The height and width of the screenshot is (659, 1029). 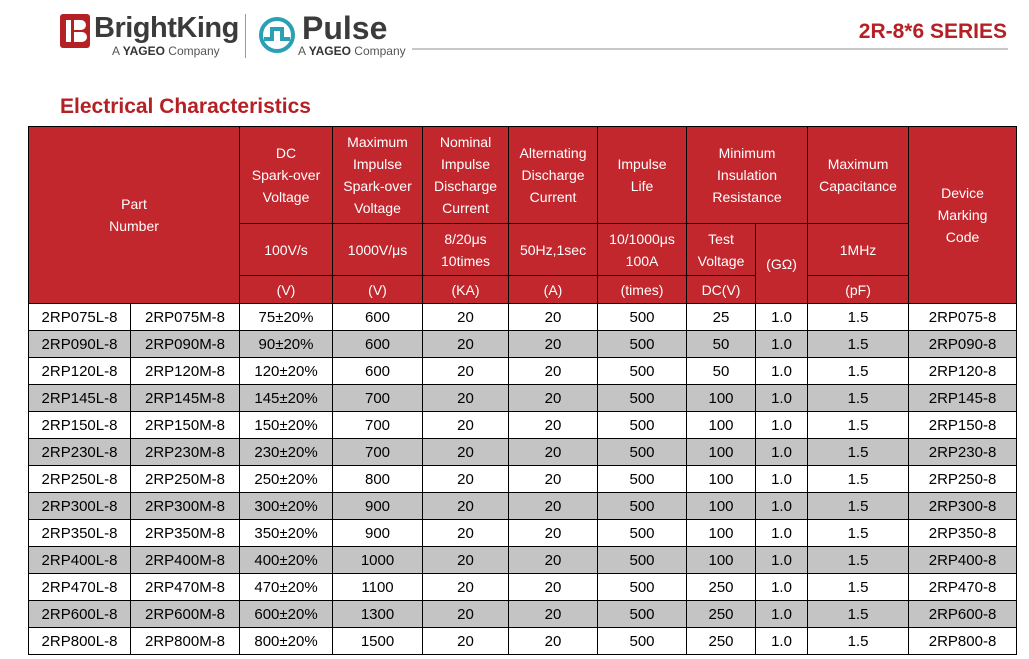 What do you see at coordinates (286, 614) in the screenshot?
I see `cell-dc-sparkover: 600±20%` at bounding box center [286, 614].